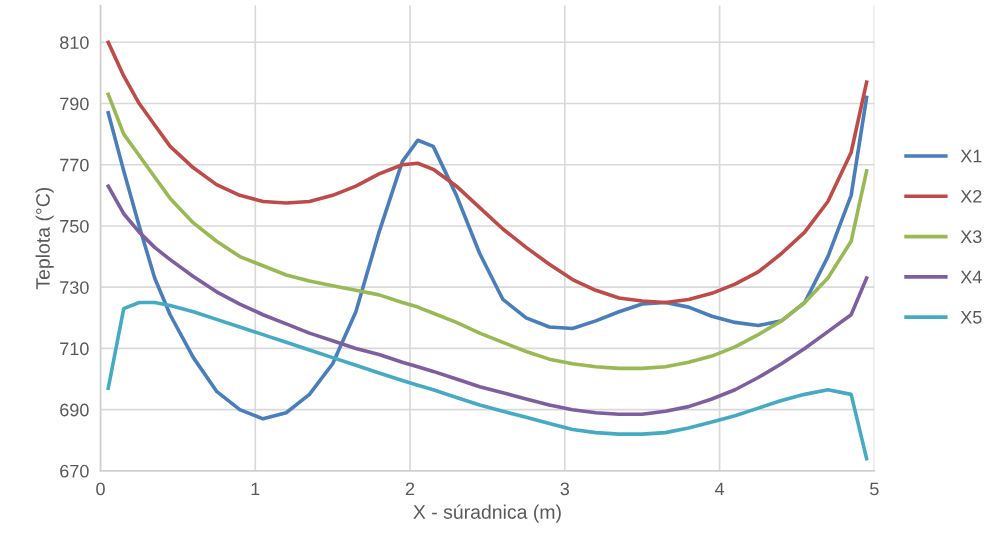  I want to click on legend-label: X3, so click(971, 237).